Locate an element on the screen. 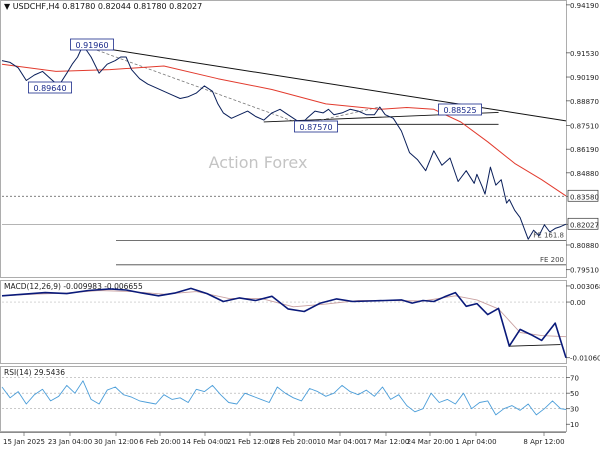  price-axis-tick-1-text: 0.91530 is located at coordinates (584, 54).